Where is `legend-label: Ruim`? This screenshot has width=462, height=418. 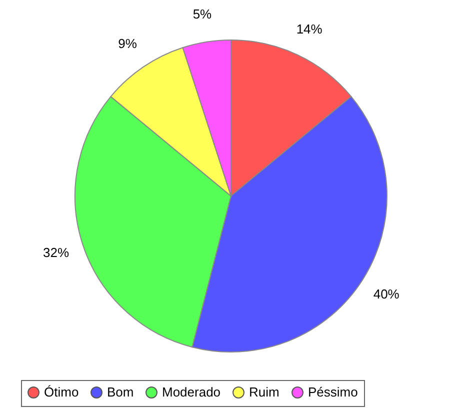
legend-label: Ruim is located at coordinates (264, 392).